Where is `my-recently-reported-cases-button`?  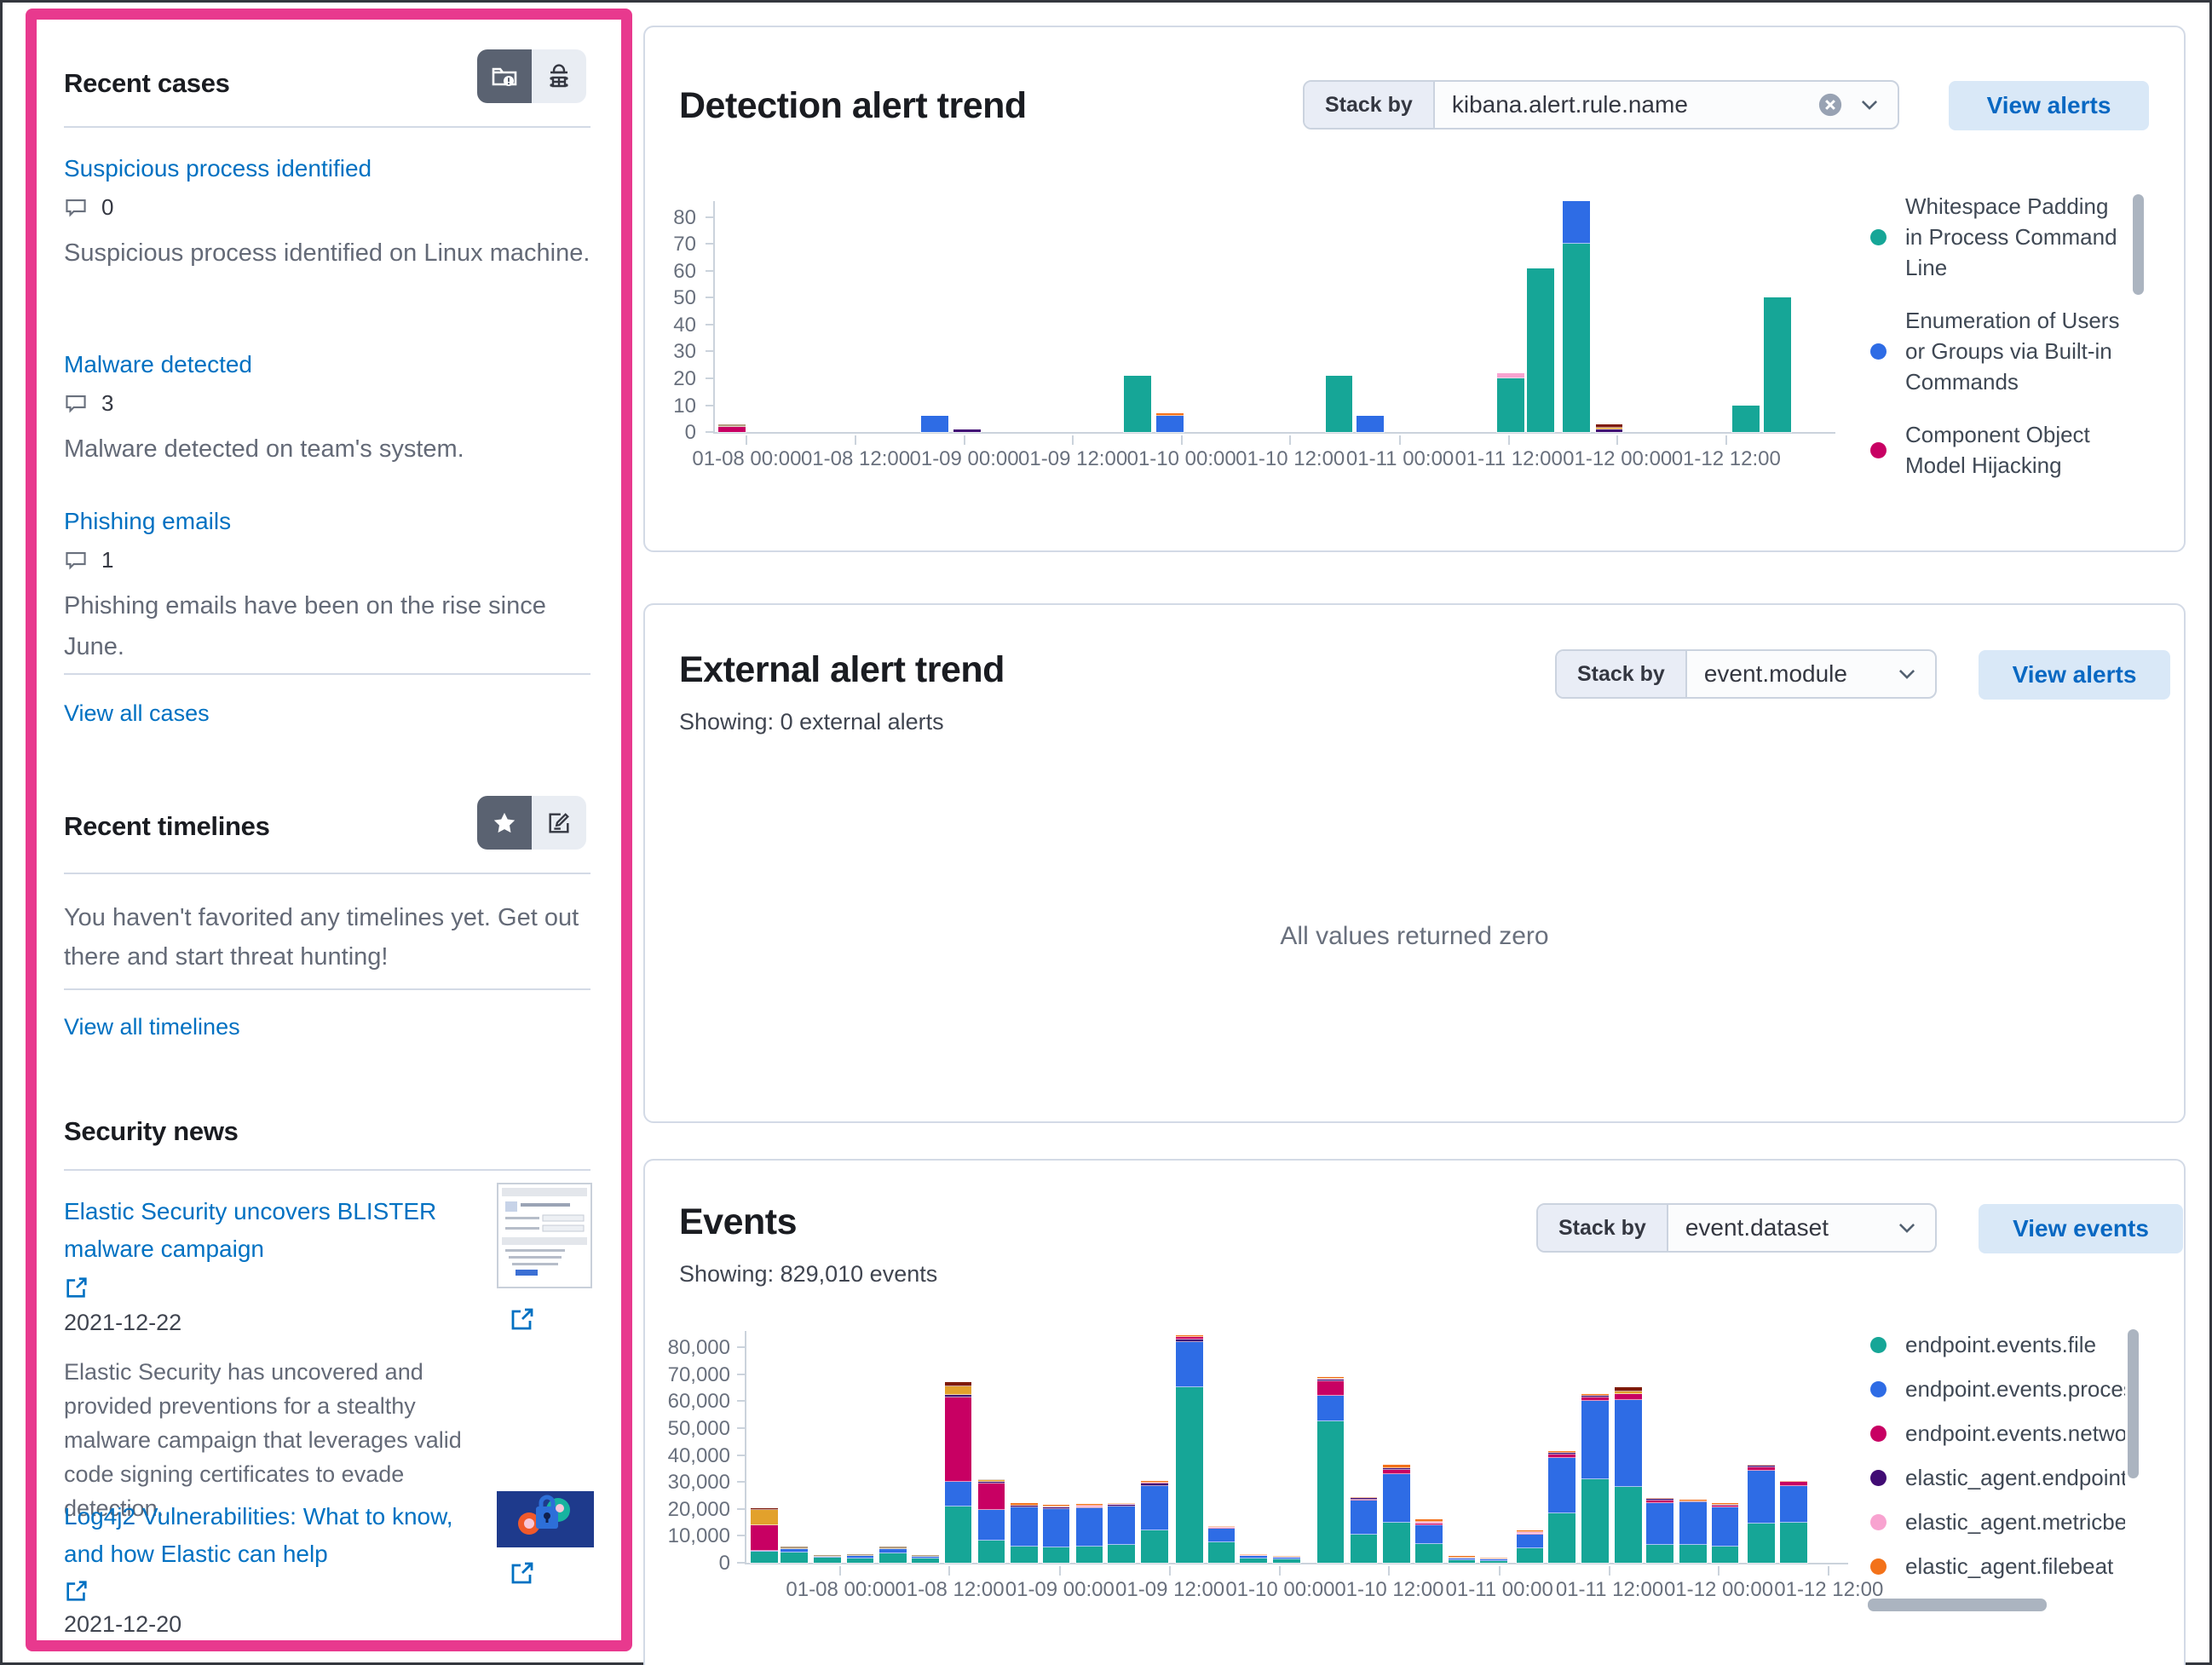 my-recently-reported-cases-button is located at coordinates (559, 76).